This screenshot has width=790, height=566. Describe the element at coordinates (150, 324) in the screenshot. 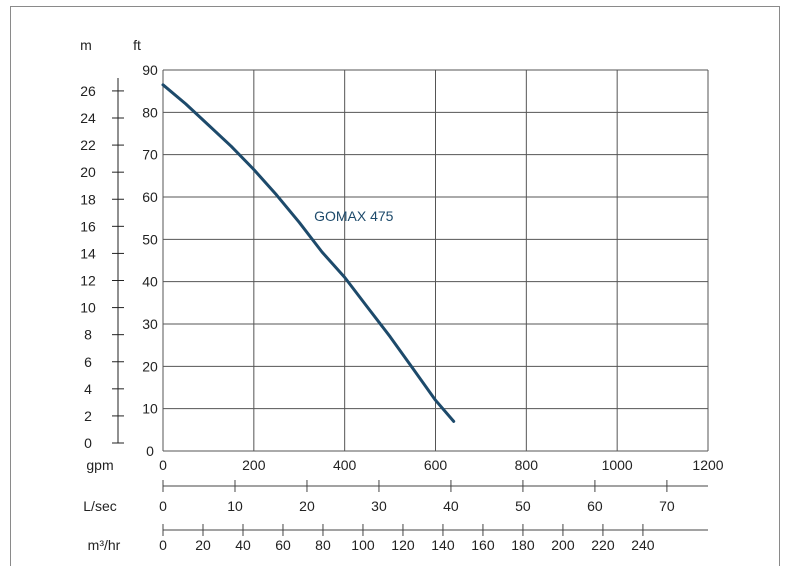

I see `y-tick-label-ft: 30` at that location.